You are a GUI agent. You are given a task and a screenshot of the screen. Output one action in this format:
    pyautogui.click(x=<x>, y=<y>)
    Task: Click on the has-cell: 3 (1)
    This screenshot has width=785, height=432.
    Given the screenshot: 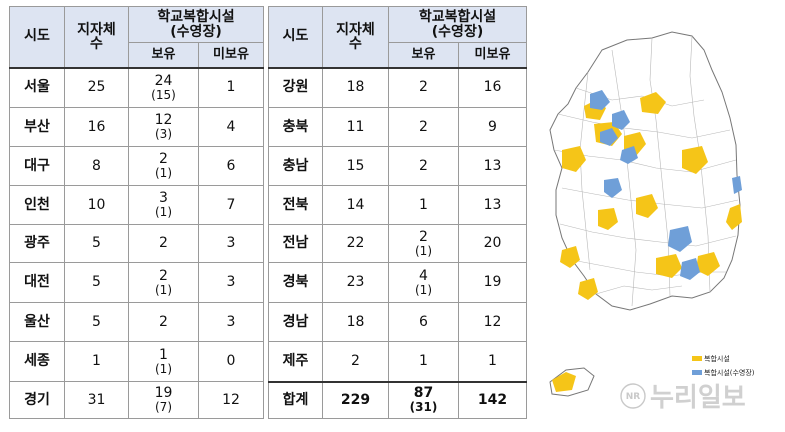 What is the action you would take?
    pyautogui.click(x=163, y=205)
    